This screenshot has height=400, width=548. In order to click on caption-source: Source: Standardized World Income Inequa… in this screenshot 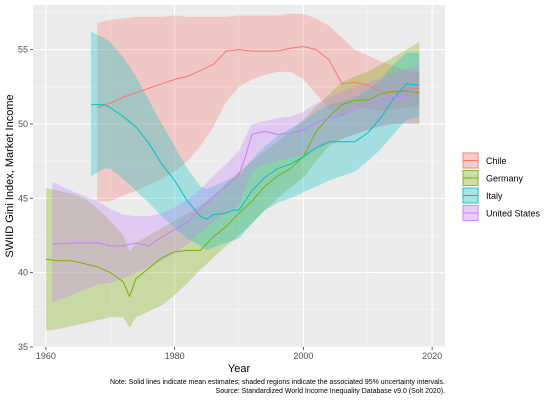, I will do `click(331, 391)`.